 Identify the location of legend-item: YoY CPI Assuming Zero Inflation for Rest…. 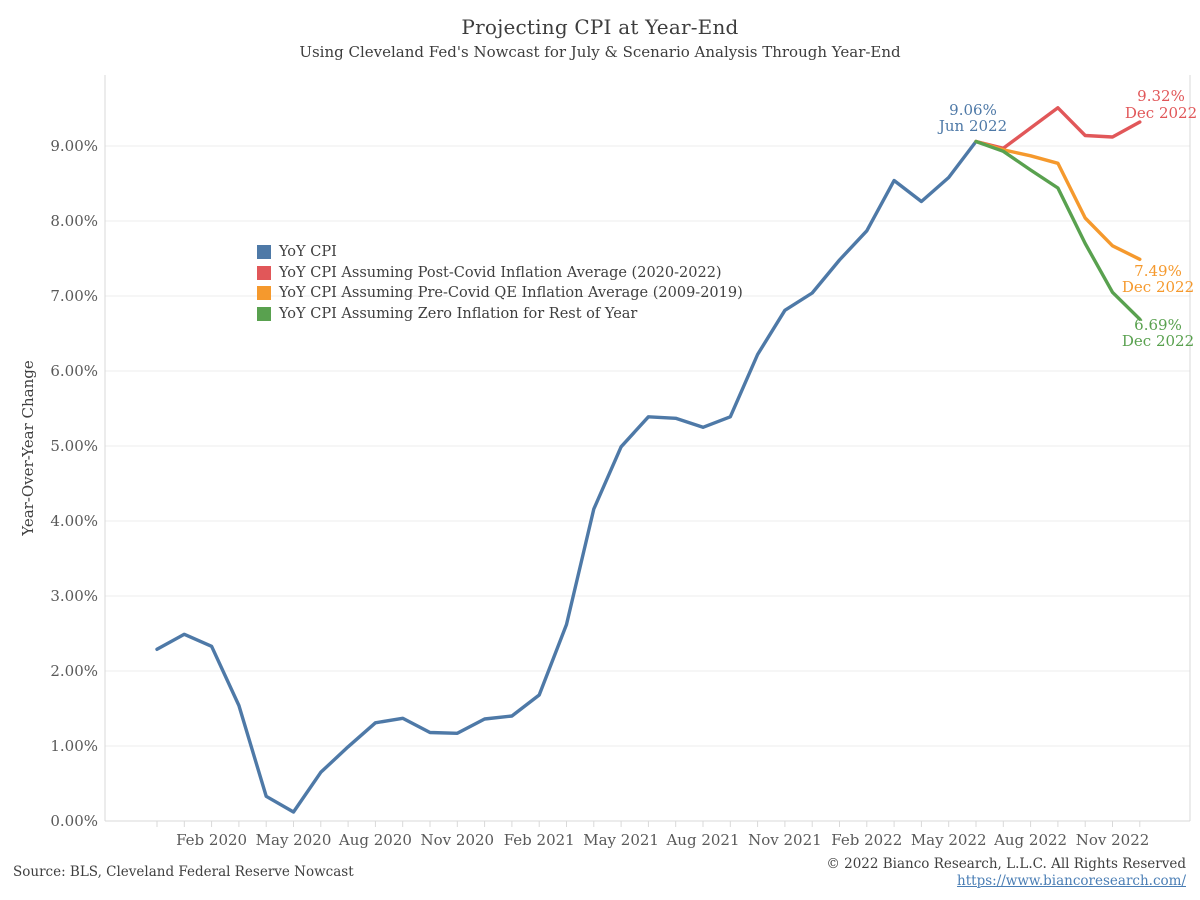
(500, 314).